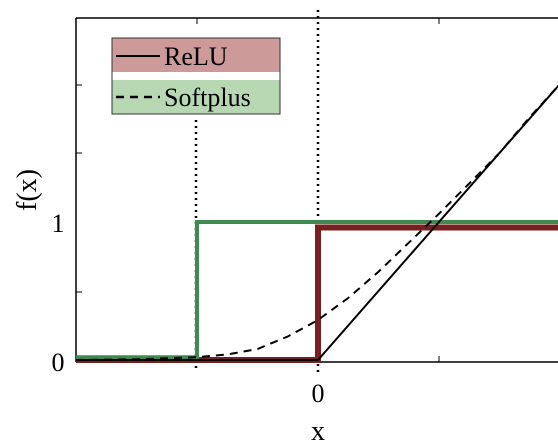 The image size is (558, 446). I want to click on y-tick-label-1: 1, so click(58, 223).